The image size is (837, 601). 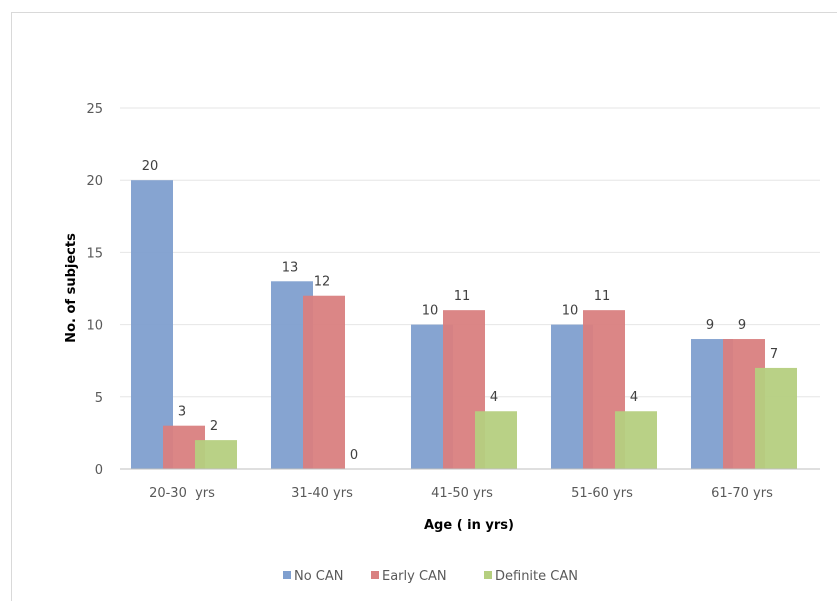 I want to click on data-label: 0, so click(x=354, y=455).